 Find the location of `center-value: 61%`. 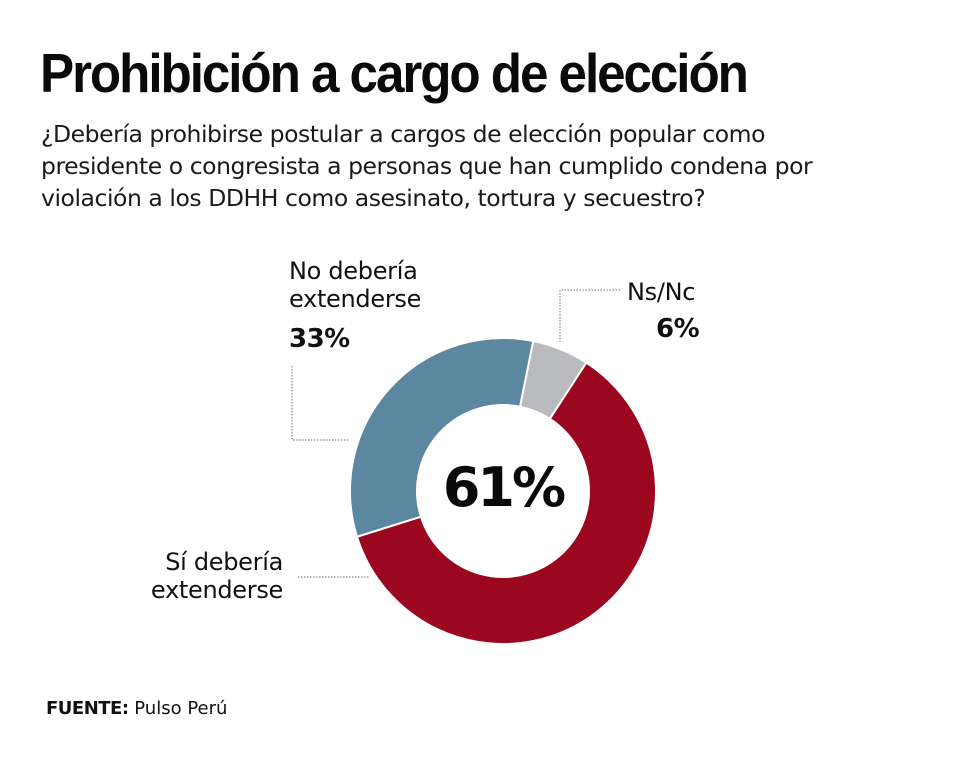

center-value: 61% is located at coordinates (504, 487).